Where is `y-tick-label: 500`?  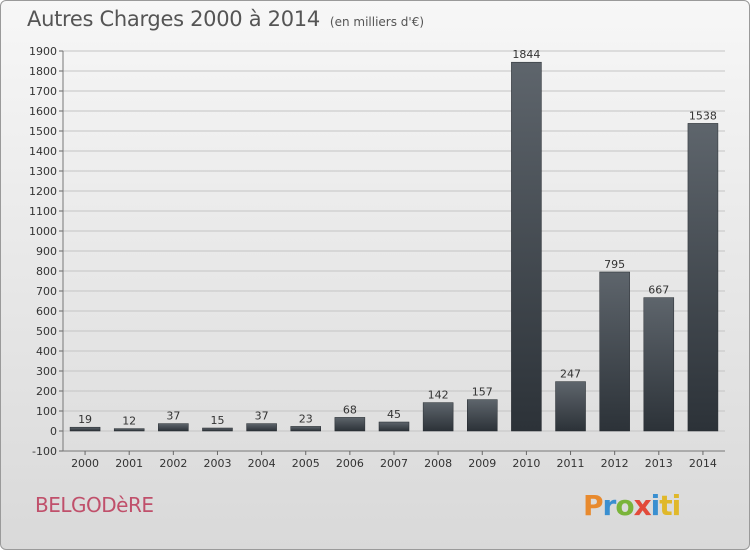 y-tick-label: 500 is located at coordinates (46, 331).